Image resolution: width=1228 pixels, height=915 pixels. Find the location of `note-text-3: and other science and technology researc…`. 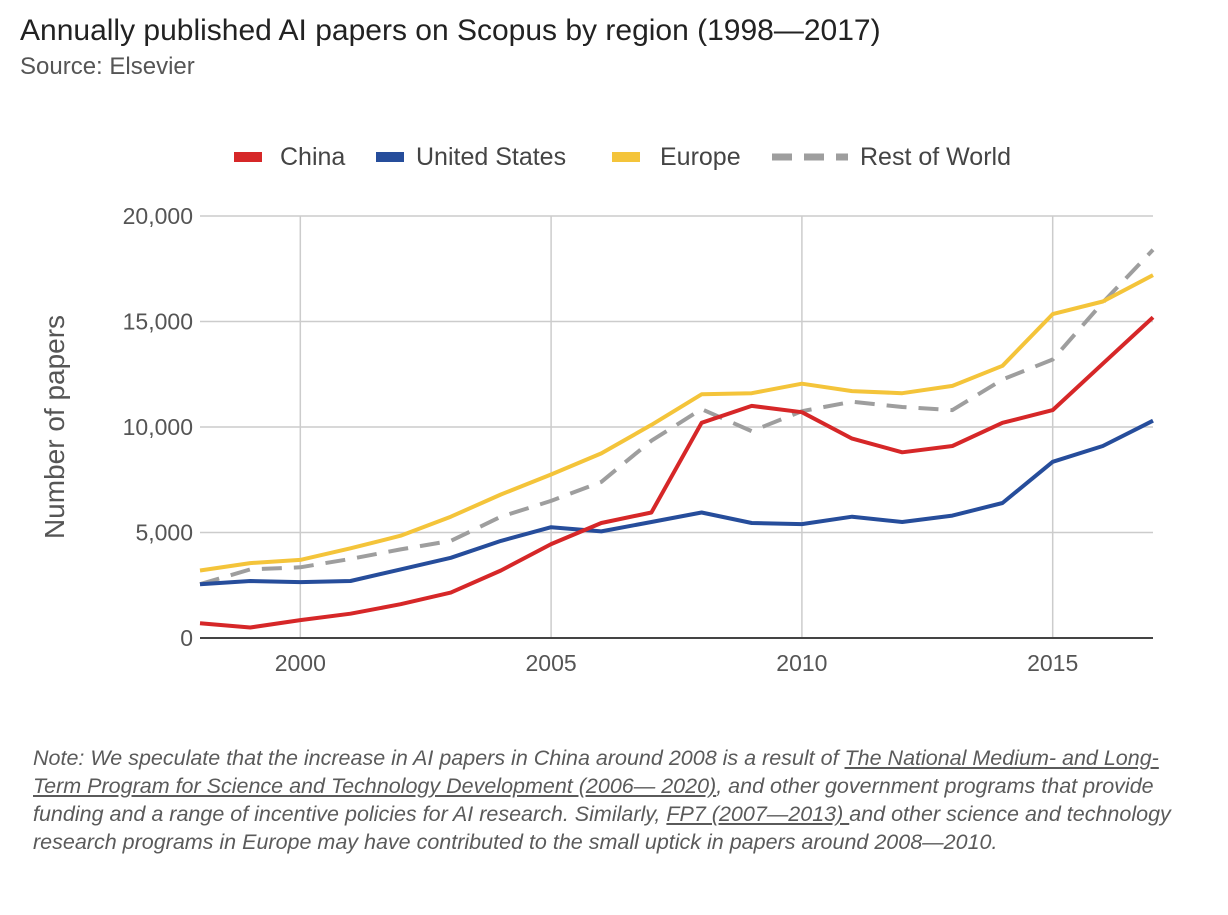

note-text-3: and other science and technology researc… is located at coordinates (602, 828).